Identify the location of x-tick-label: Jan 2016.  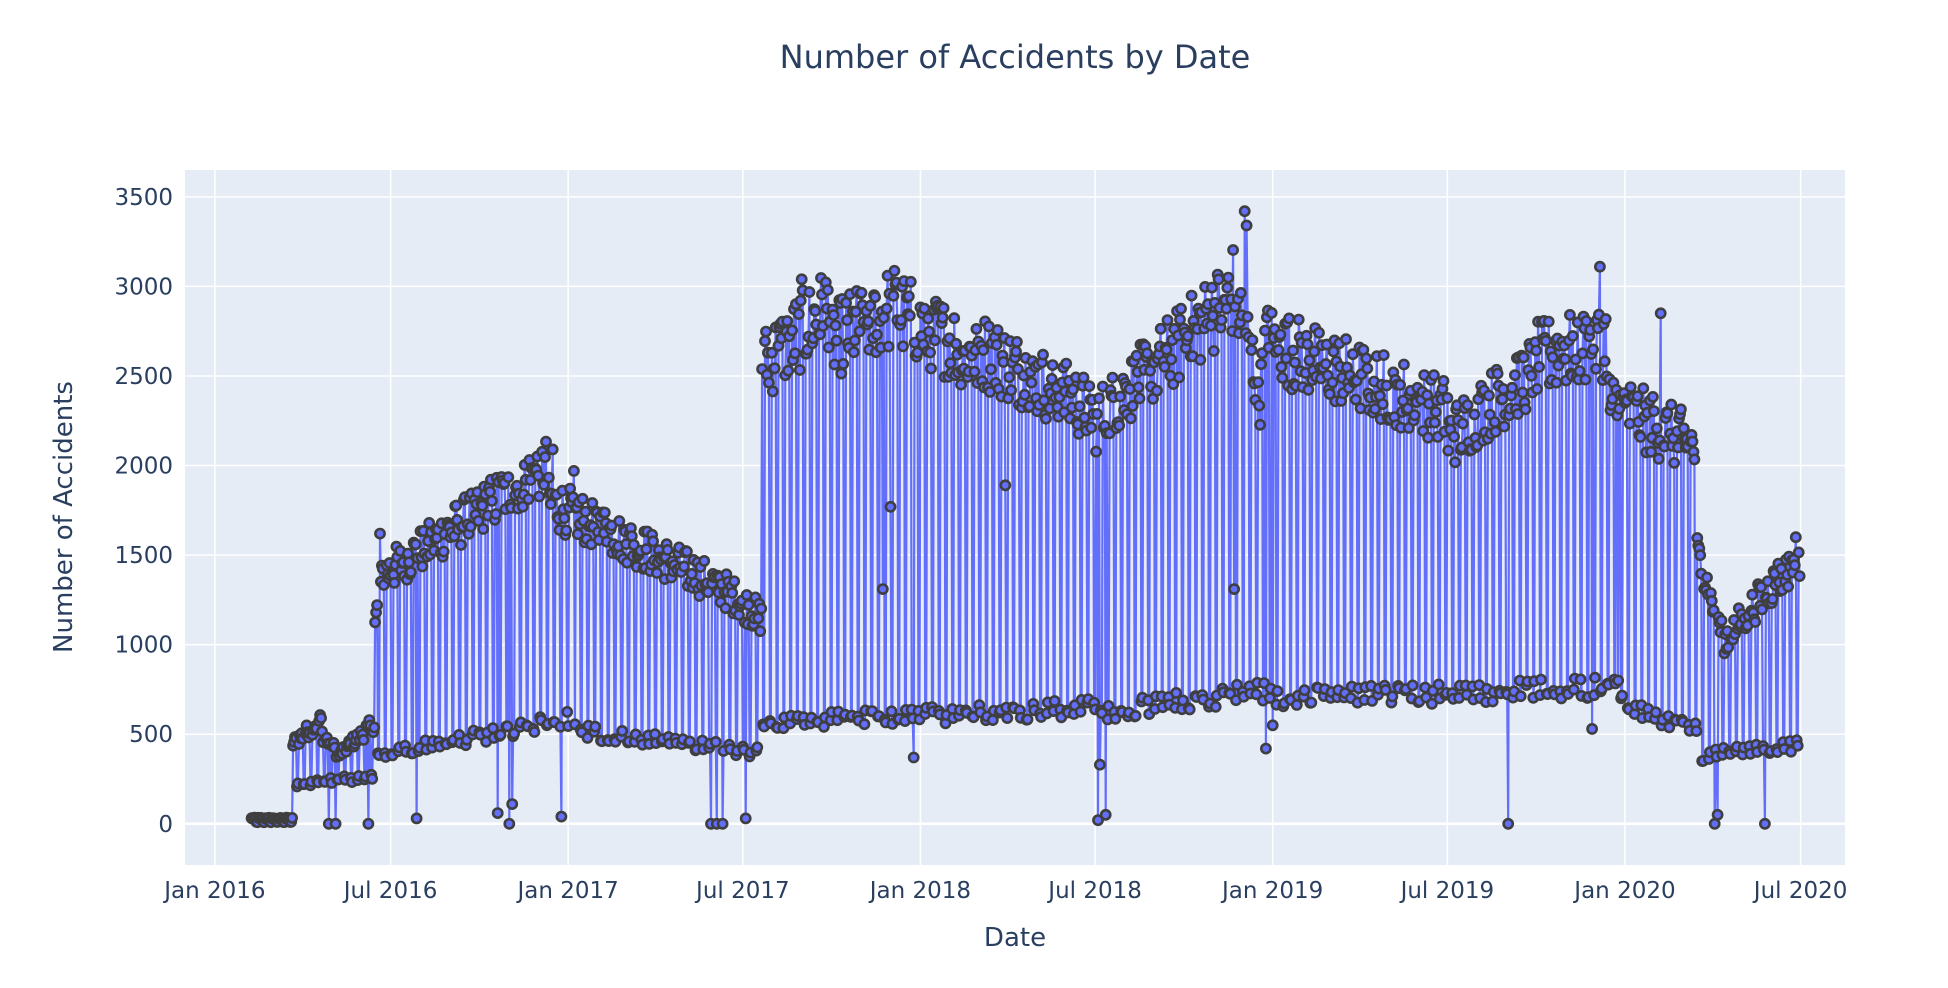
(213, 891).